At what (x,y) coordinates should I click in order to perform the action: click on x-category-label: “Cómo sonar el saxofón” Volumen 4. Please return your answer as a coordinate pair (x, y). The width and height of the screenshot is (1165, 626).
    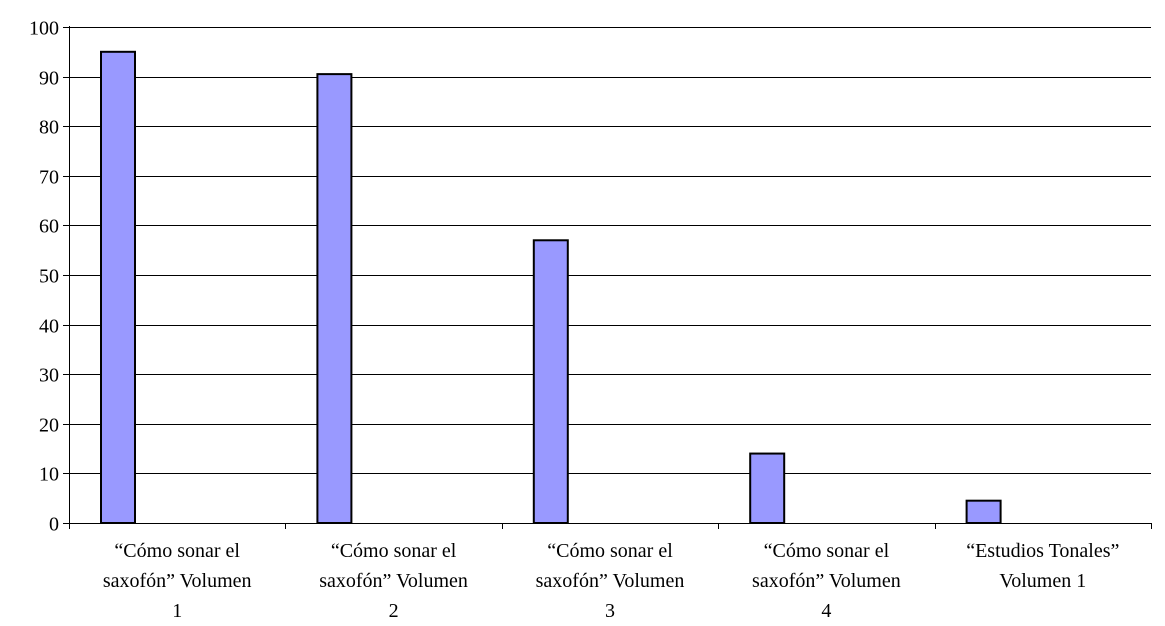
    Looking at the image, I should click on (826, 581).